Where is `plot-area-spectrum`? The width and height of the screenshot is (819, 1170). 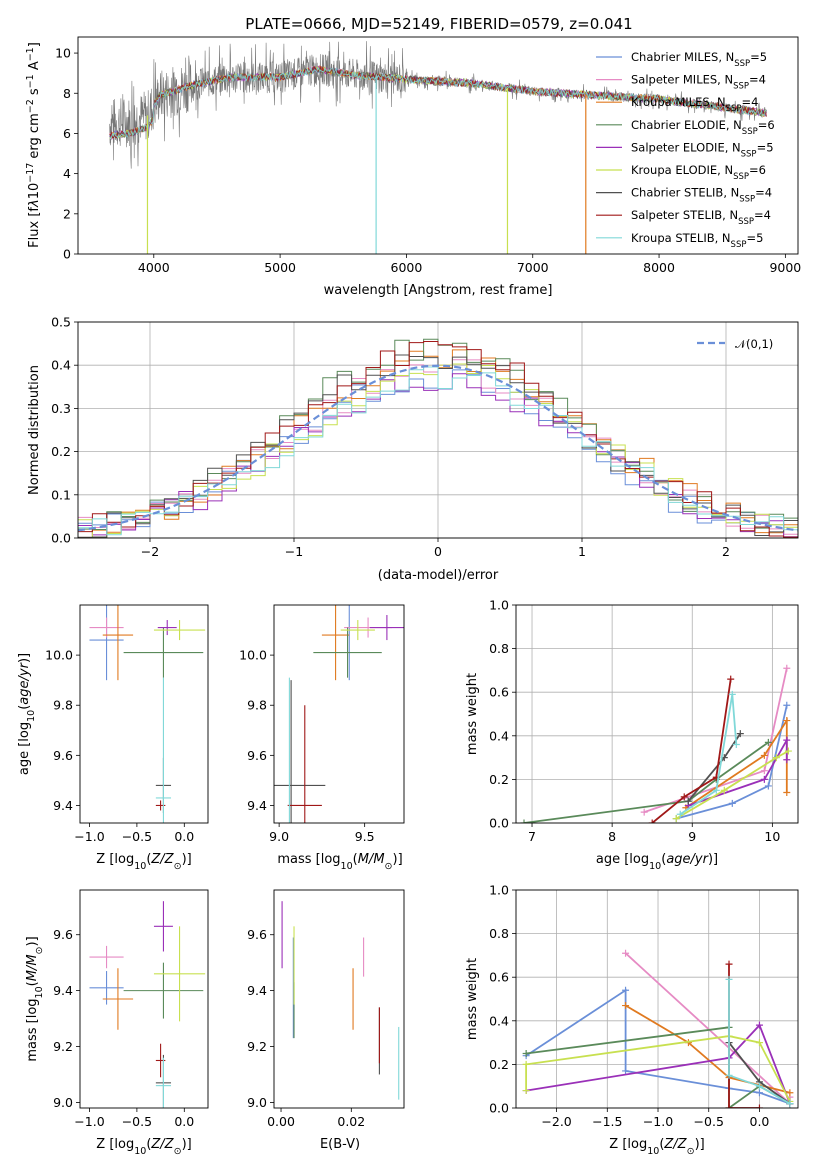
plot-area-spectrum is located at coordinates (438, 147).